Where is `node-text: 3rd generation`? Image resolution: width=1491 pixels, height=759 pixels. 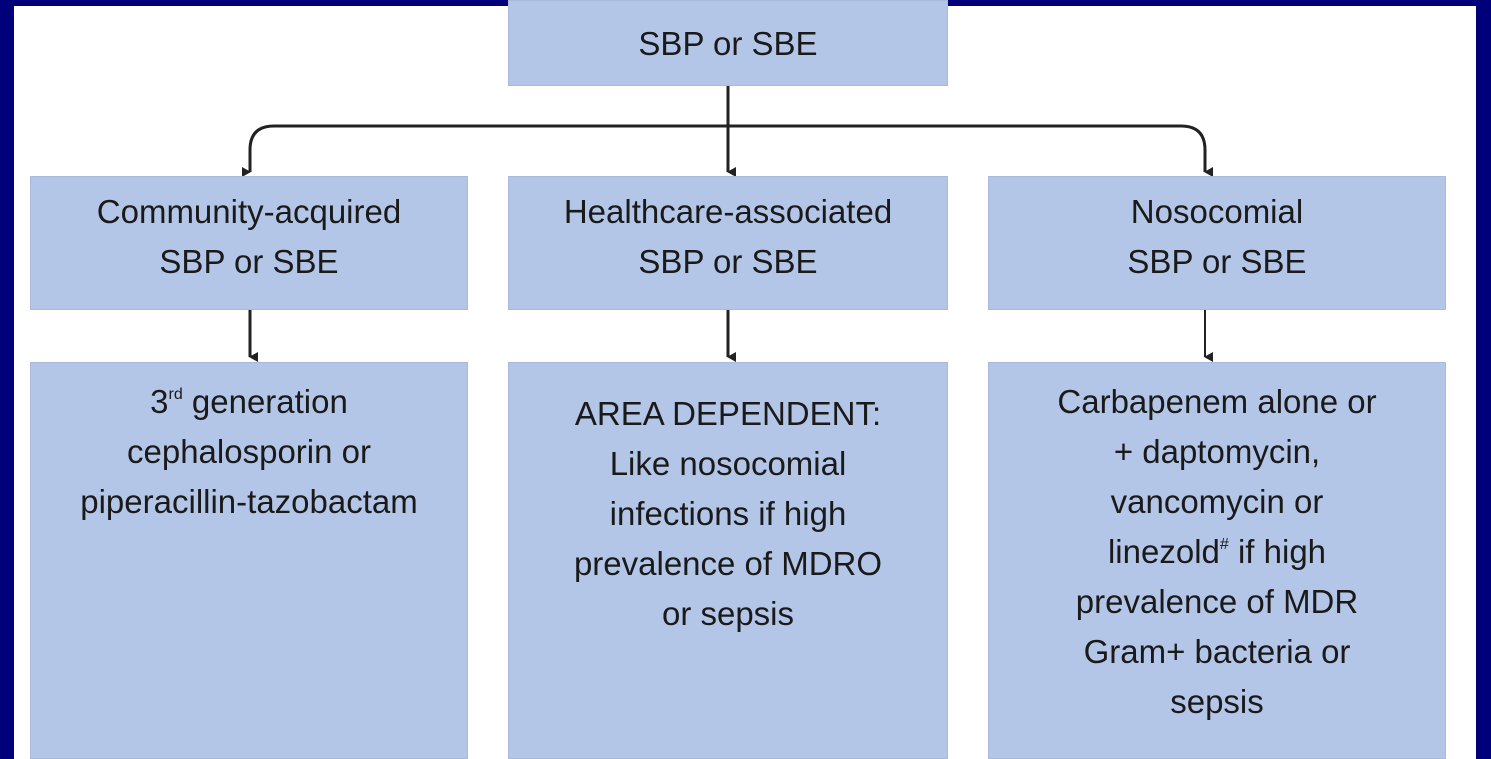
node-text: 3rd generation is located at coordinates (249, 402).